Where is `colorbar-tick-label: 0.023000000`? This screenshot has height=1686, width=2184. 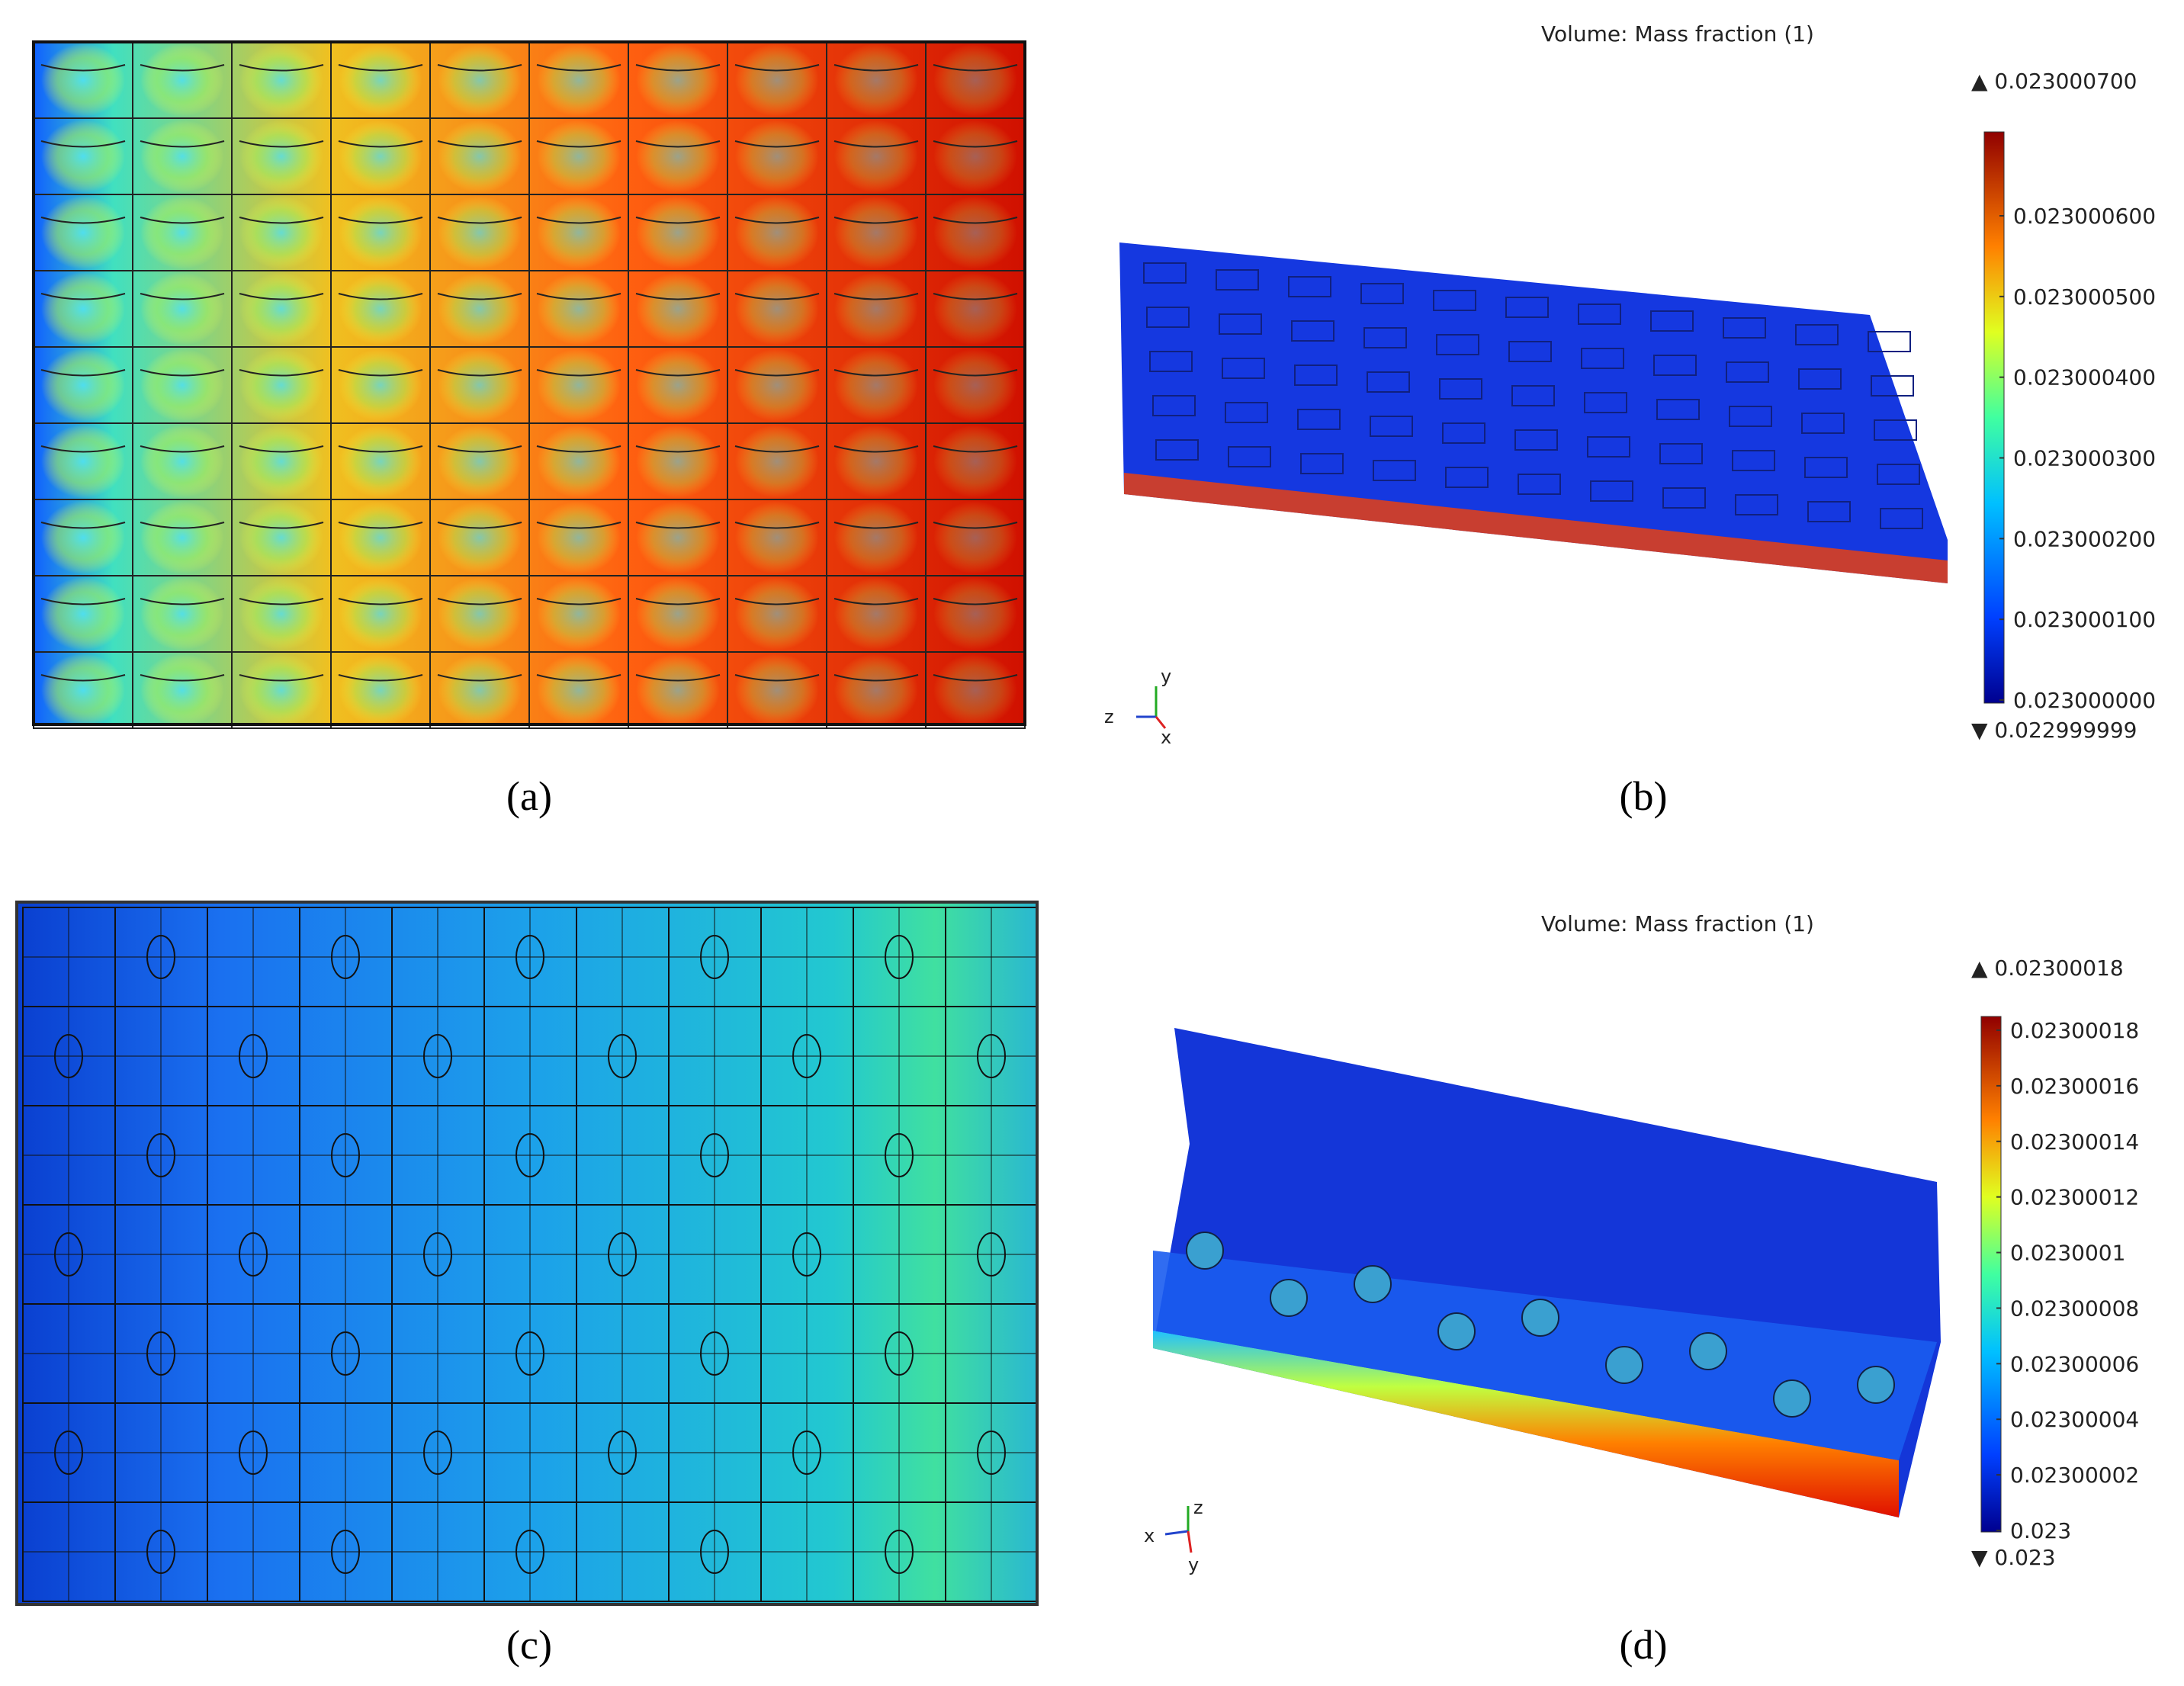 colorbar-tick-label: 0.023000000 is located at coordinates (2084, 700).